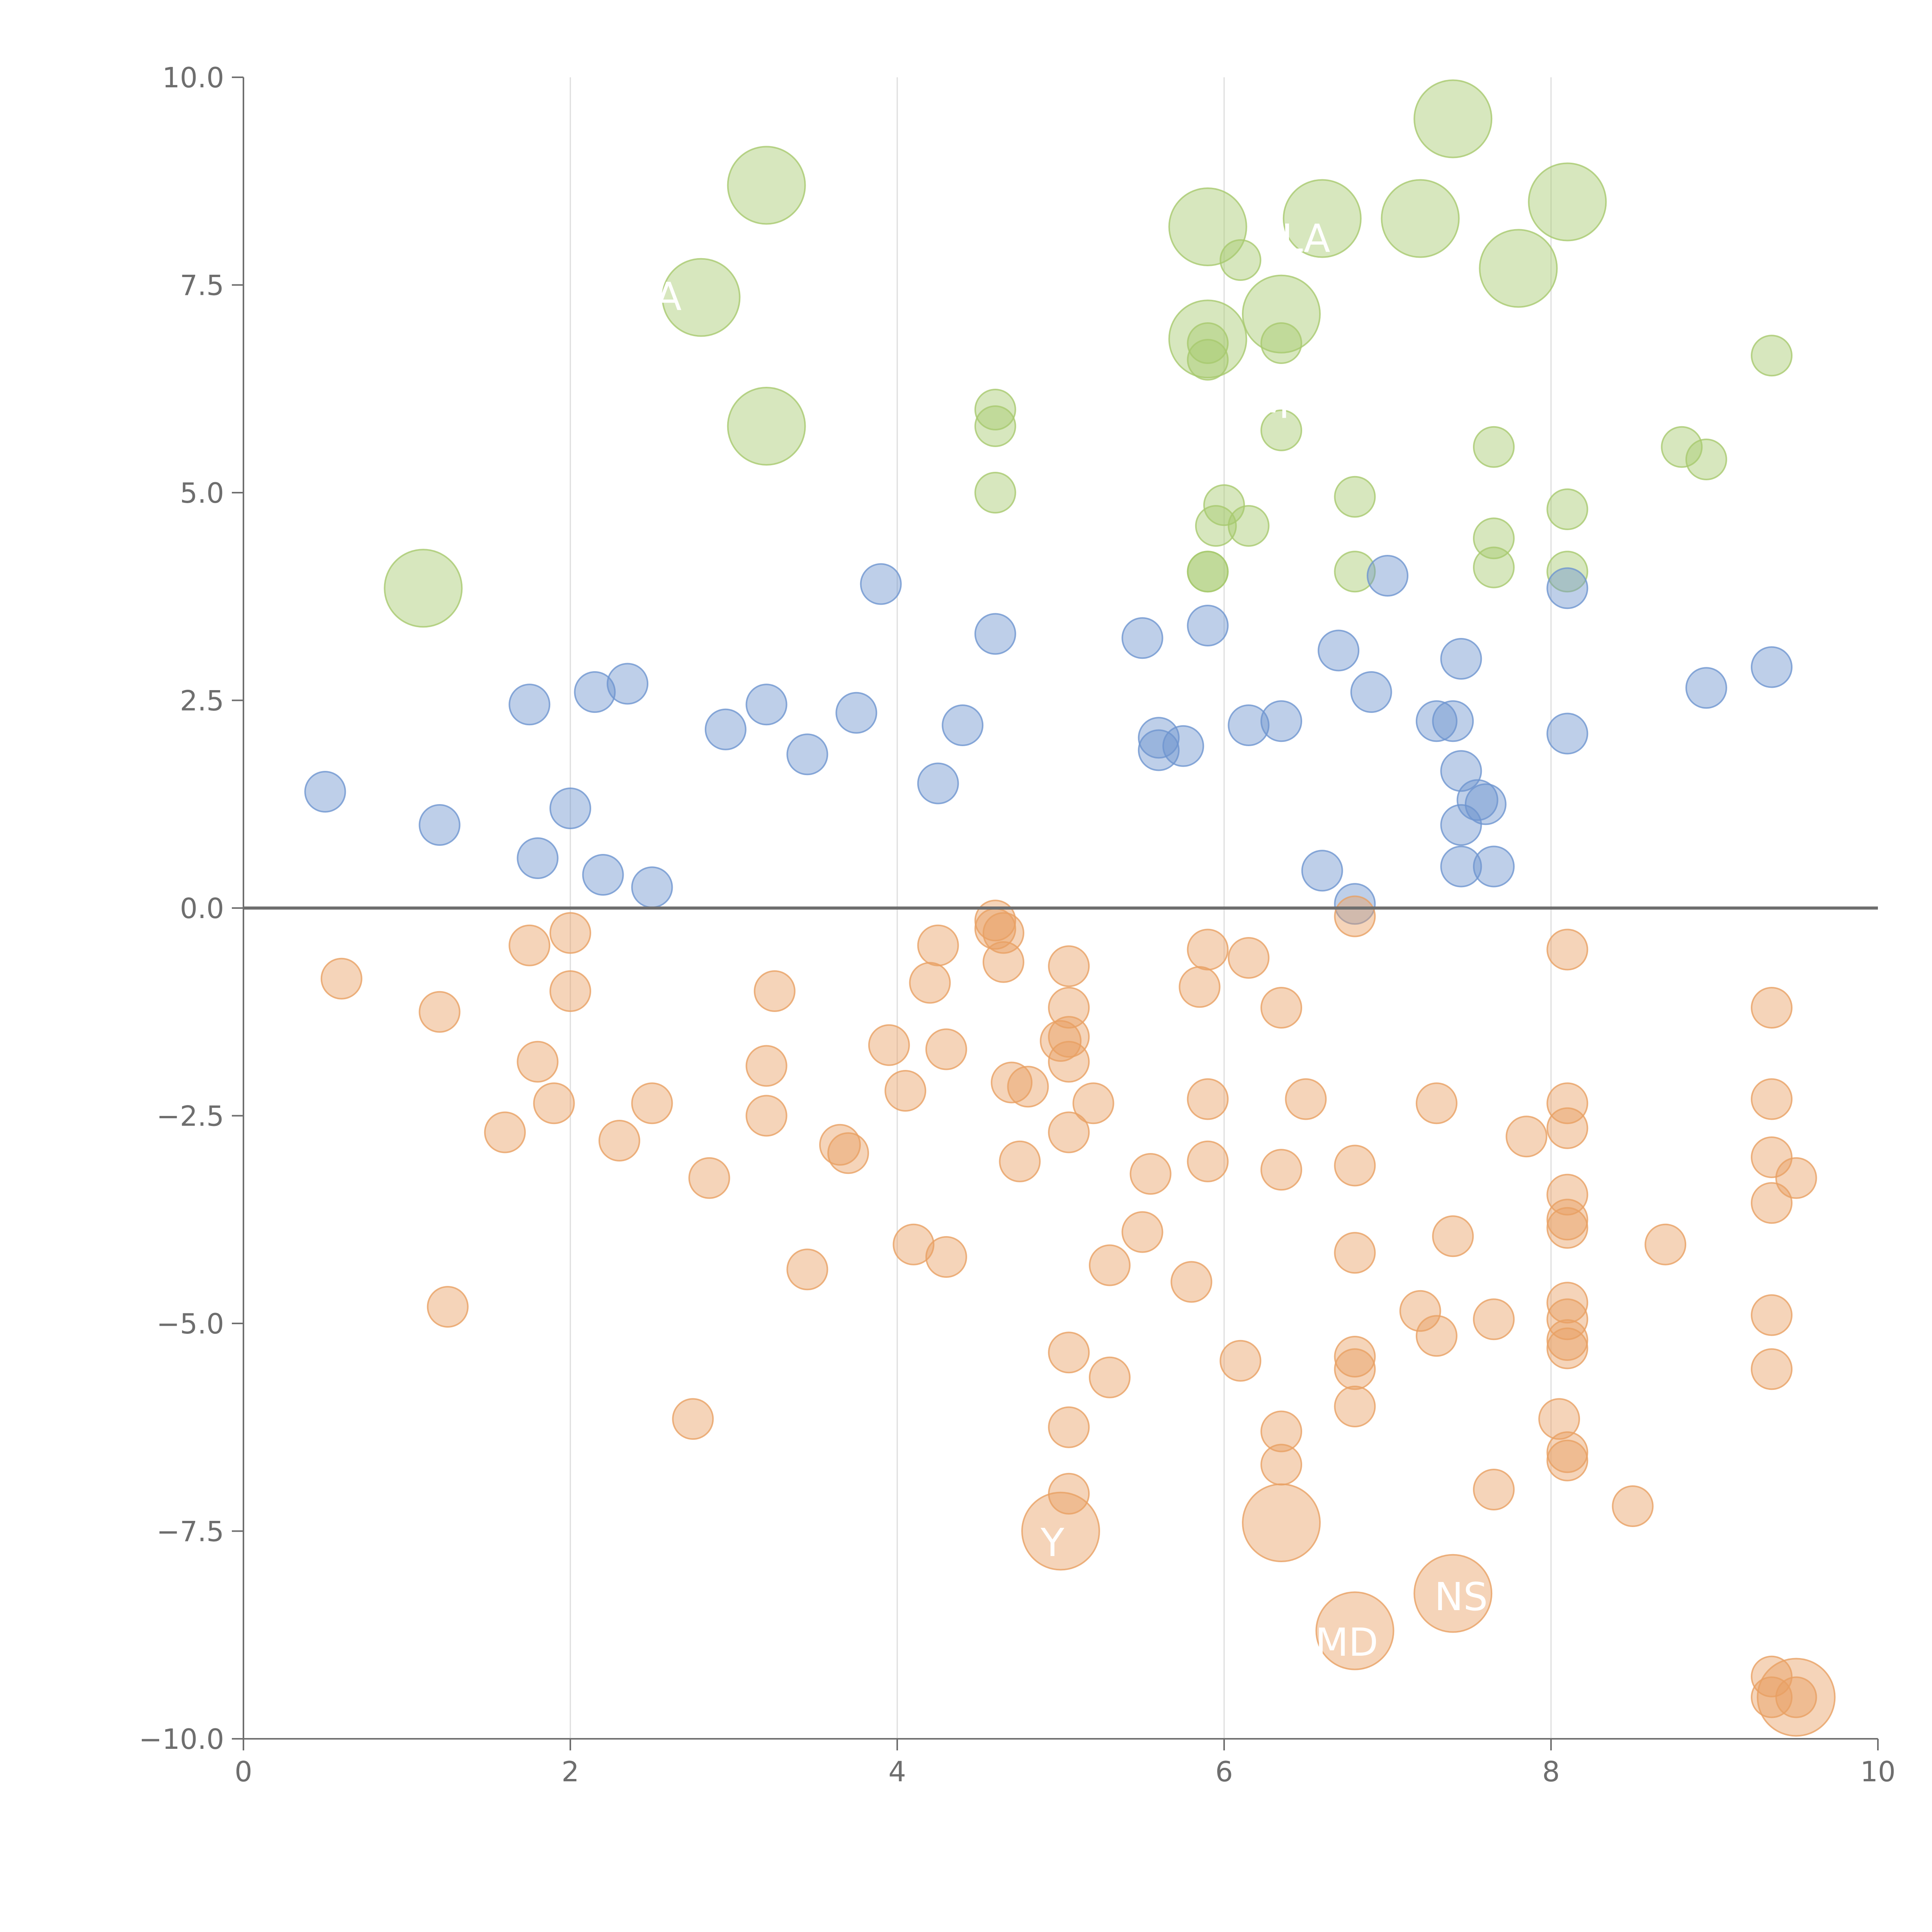  Describe the element at coordinates (182, 1739) in the screenshot. I see `y-tick-label: −10.0` at that location.